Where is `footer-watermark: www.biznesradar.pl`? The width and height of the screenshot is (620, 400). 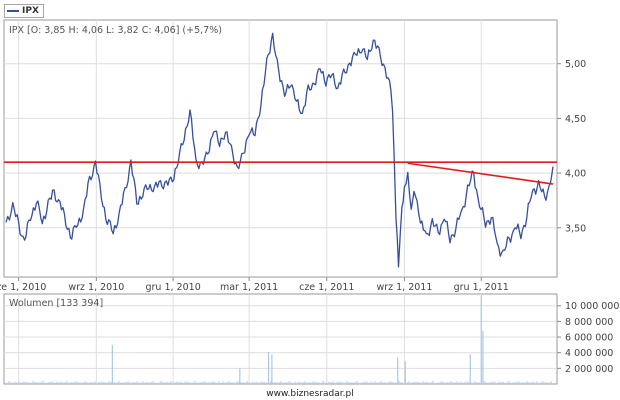
footer-watermark: www.biznesradar.pl is located at coordinates (310, 394).